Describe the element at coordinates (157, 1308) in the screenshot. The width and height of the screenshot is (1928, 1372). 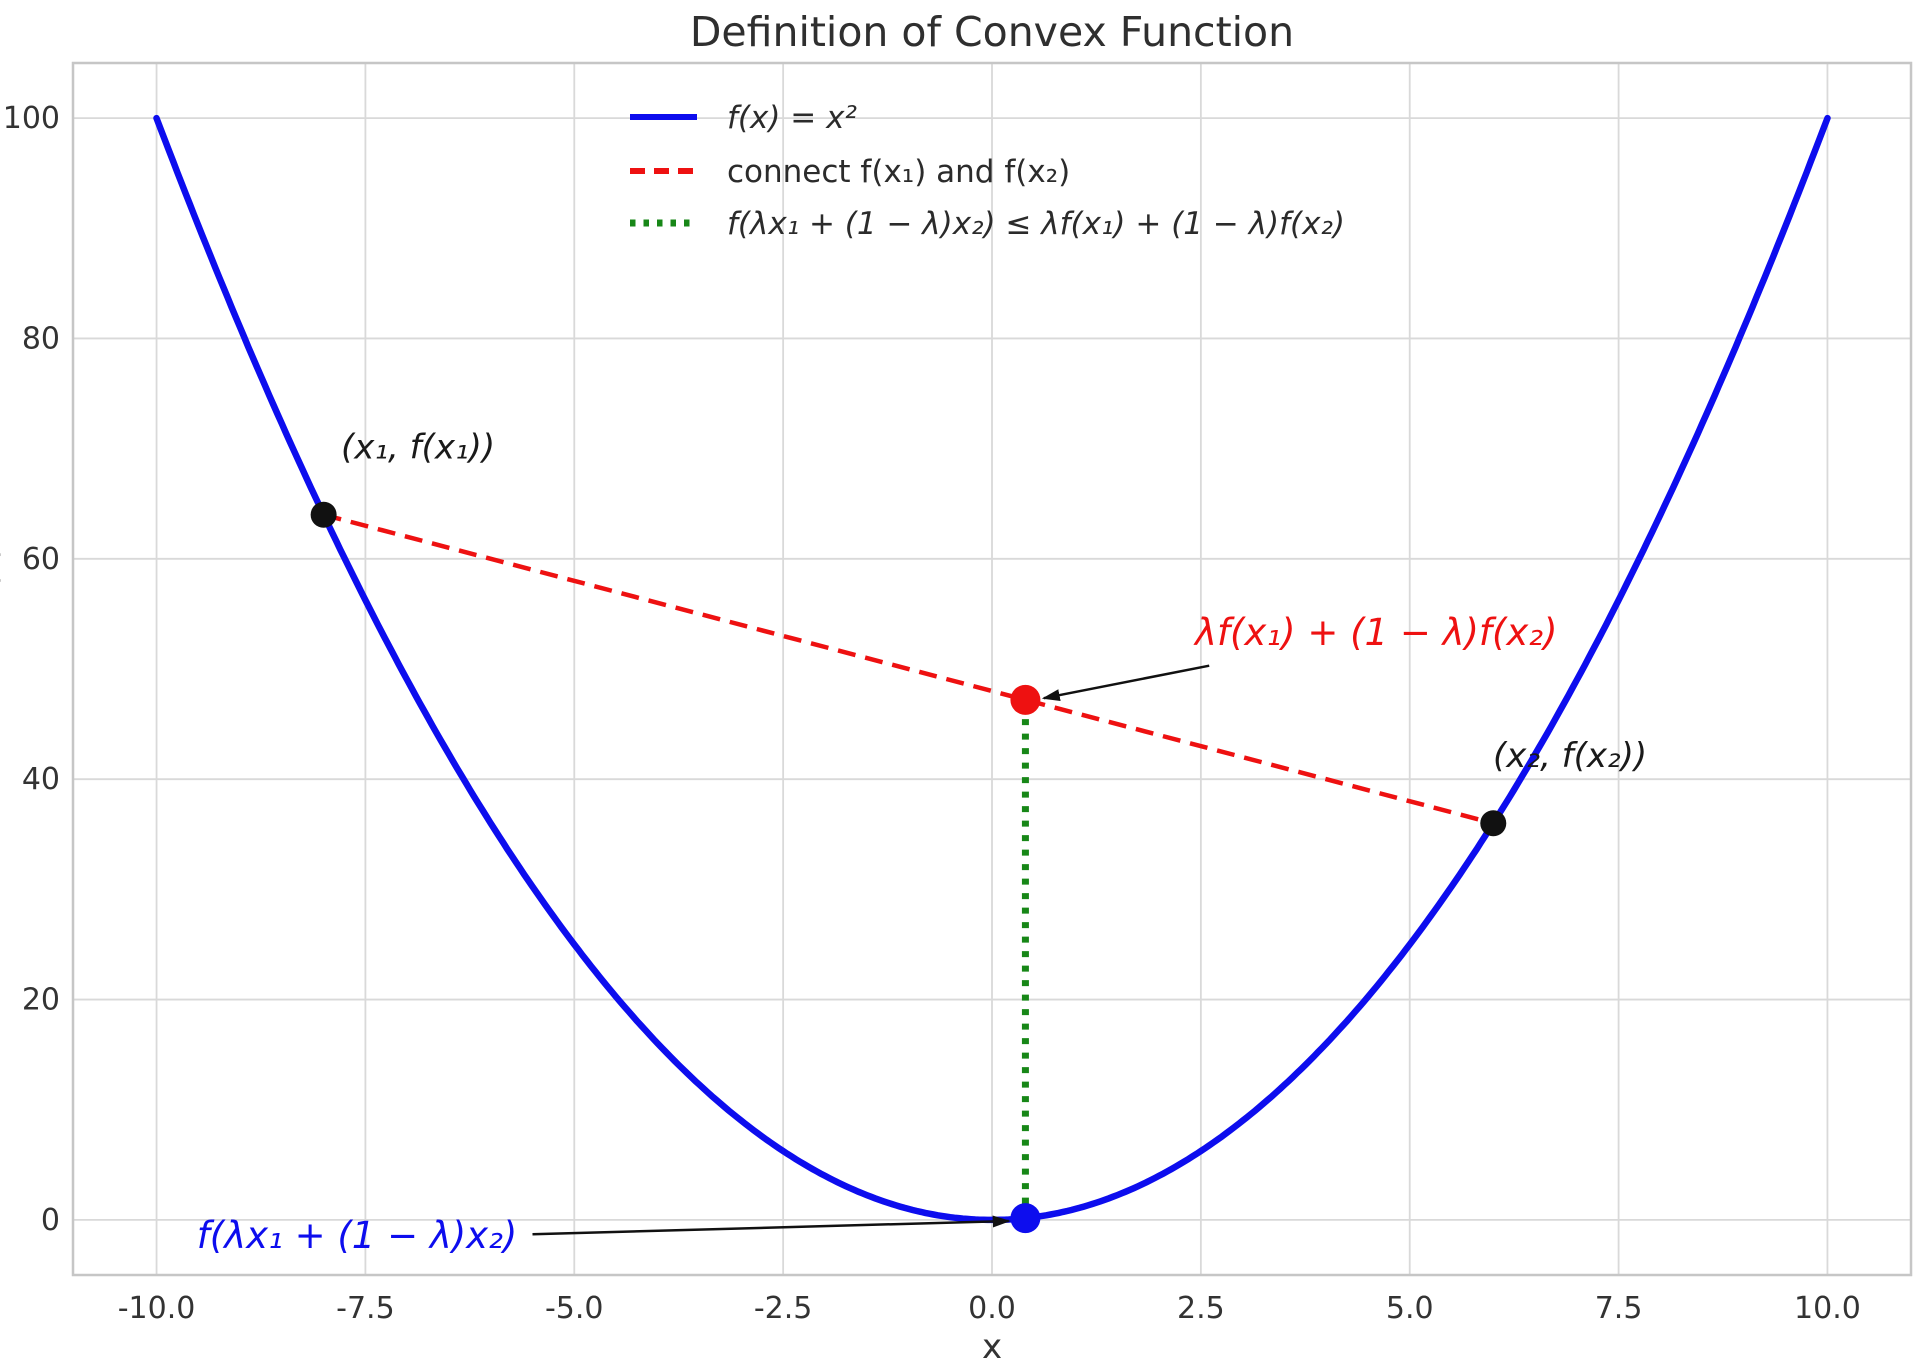
I see `x-tick-label: -10.0` at that location.